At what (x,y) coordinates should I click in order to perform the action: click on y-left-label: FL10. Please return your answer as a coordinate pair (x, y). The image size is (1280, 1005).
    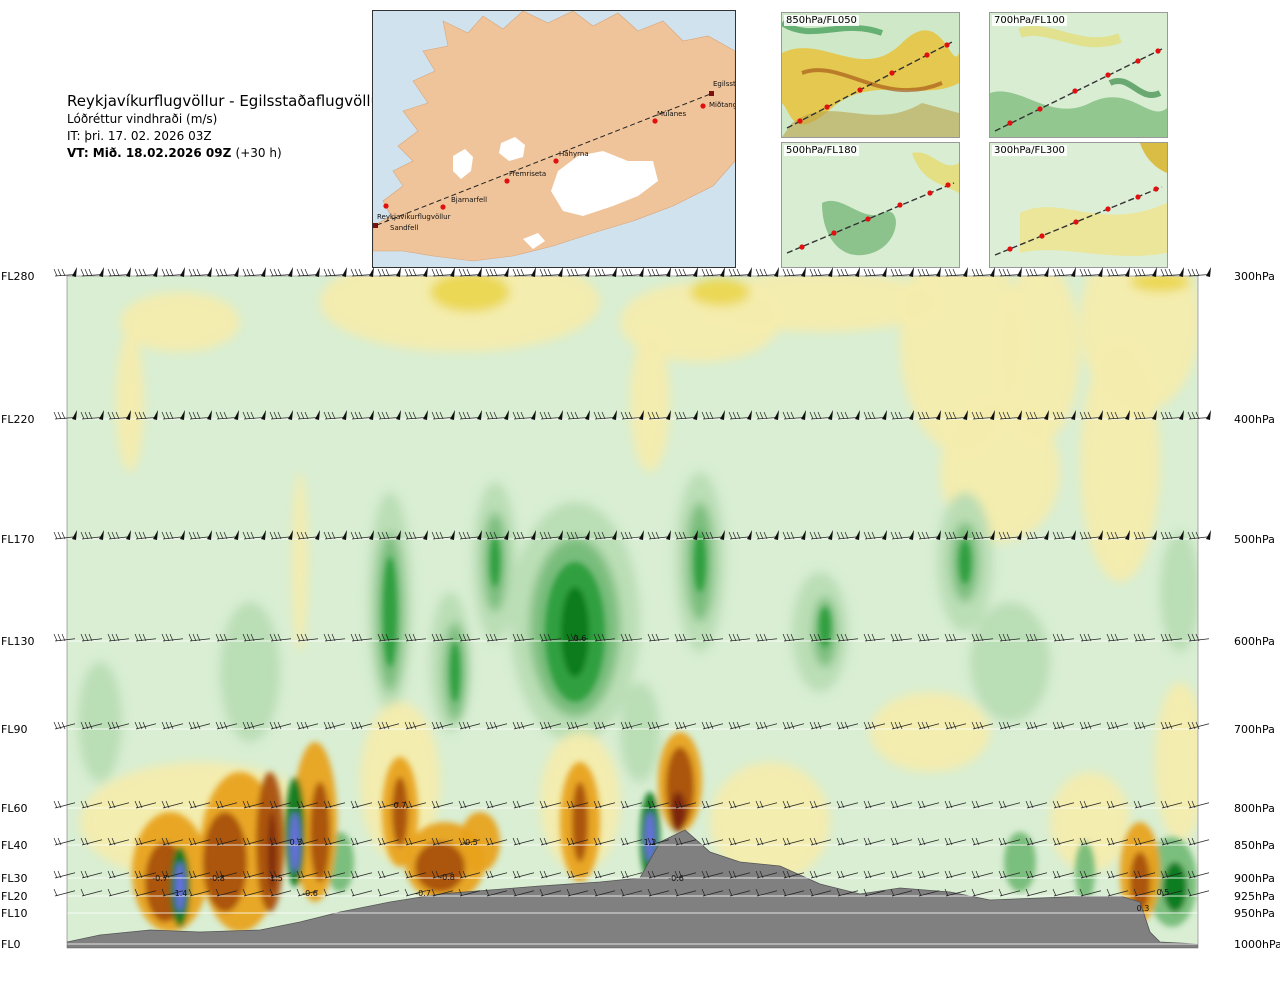
    Looking at the image, I should click on (14, 913).